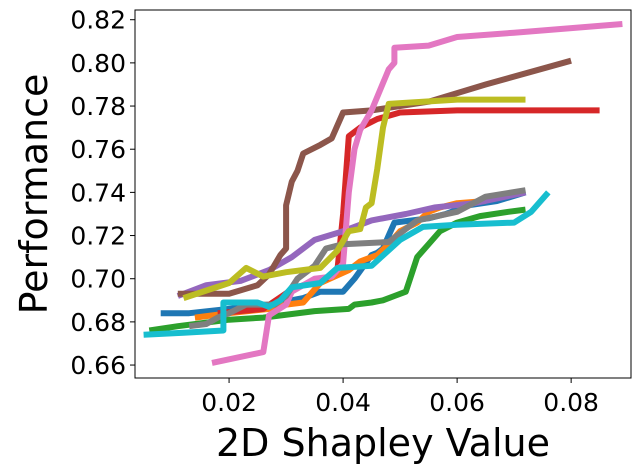 This screenshot has width=641, height=475. Describe the element at coordinates (457, 402) in the screenshot. I see `x-tick-label: 0.06` at that location.